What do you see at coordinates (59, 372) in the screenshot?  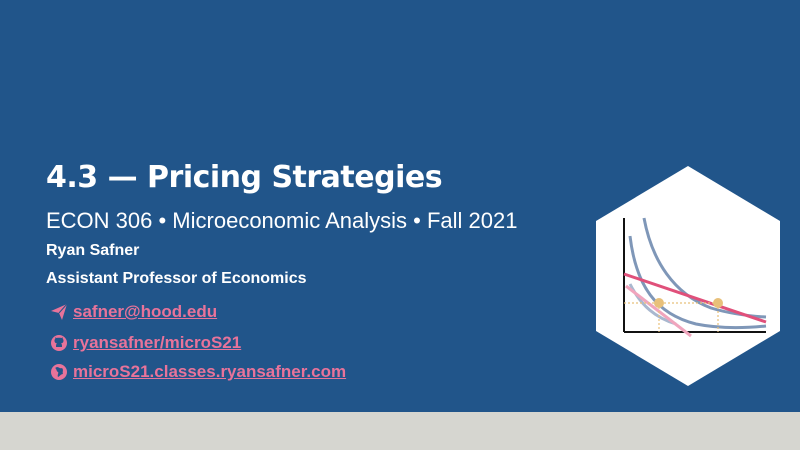 I see `globe-icon` at bounding box center [59, 372].